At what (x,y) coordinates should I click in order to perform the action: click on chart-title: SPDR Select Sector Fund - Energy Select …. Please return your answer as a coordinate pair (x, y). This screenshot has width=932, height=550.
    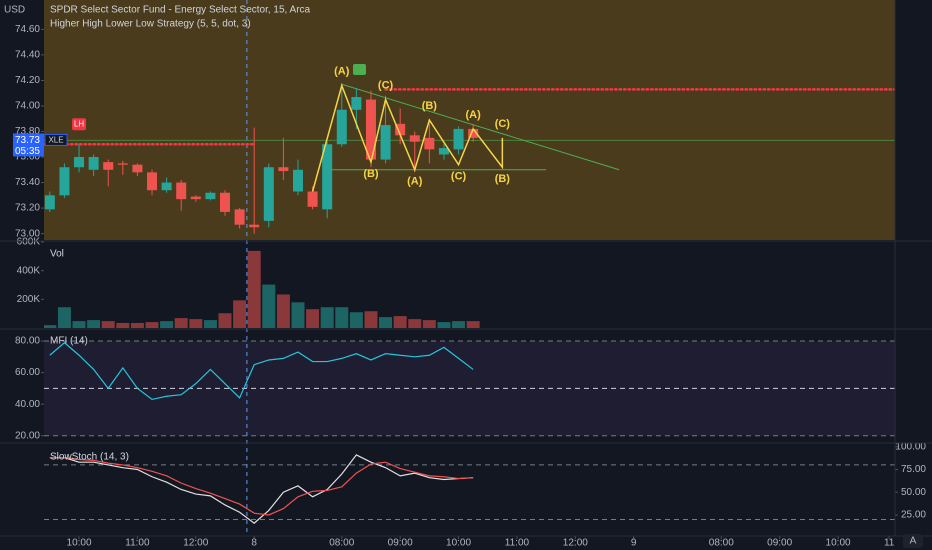
    Looking at the image, I should click on (180, 10).